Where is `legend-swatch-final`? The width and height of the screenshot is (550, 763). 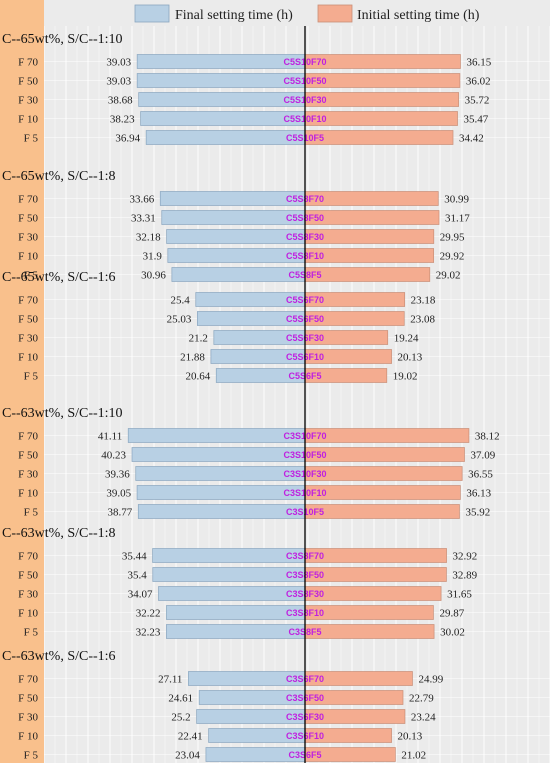 legend-swatch-final is located at coordinates (152, 13).